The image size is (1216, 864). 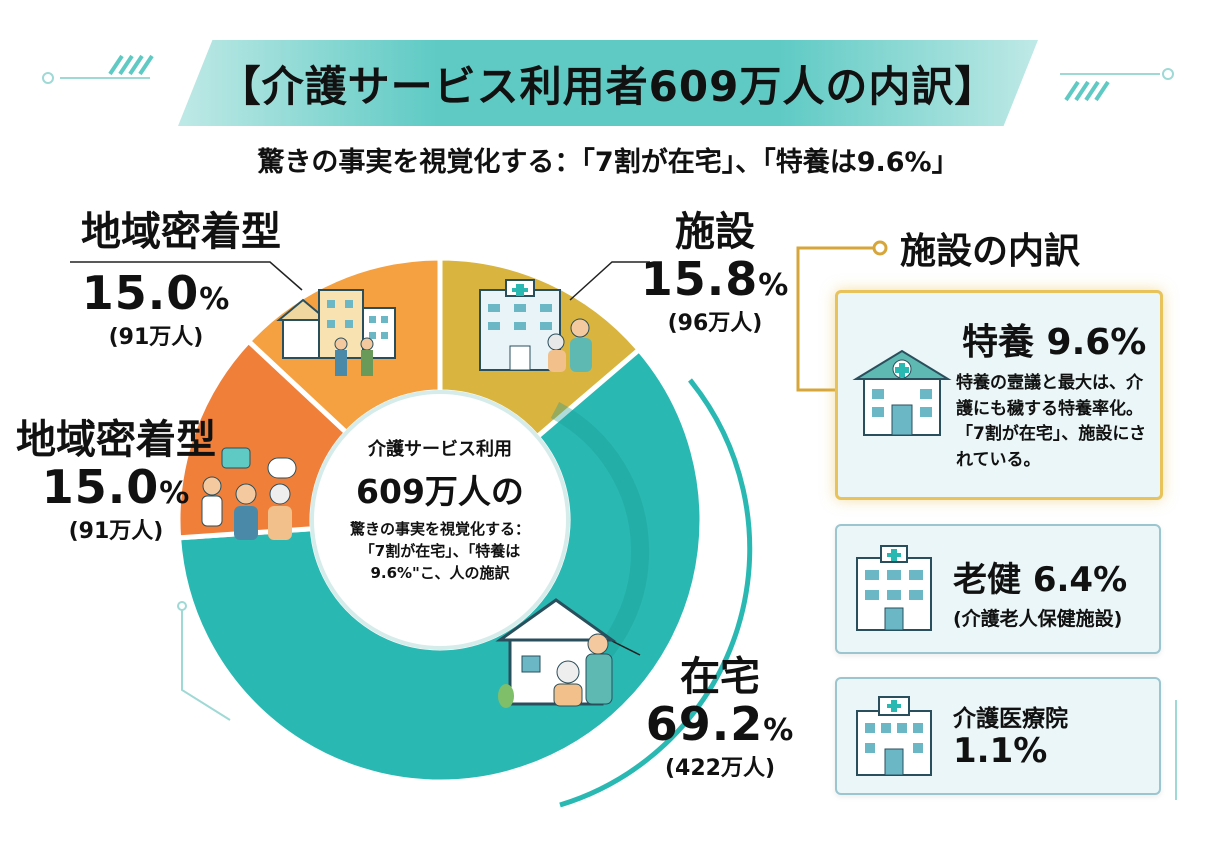 What do you see at coordinates (439, 529) in the screenshot?
I see `center-line-3: 驚きの事実を視覚化する：` at bounding box center [439, 529].